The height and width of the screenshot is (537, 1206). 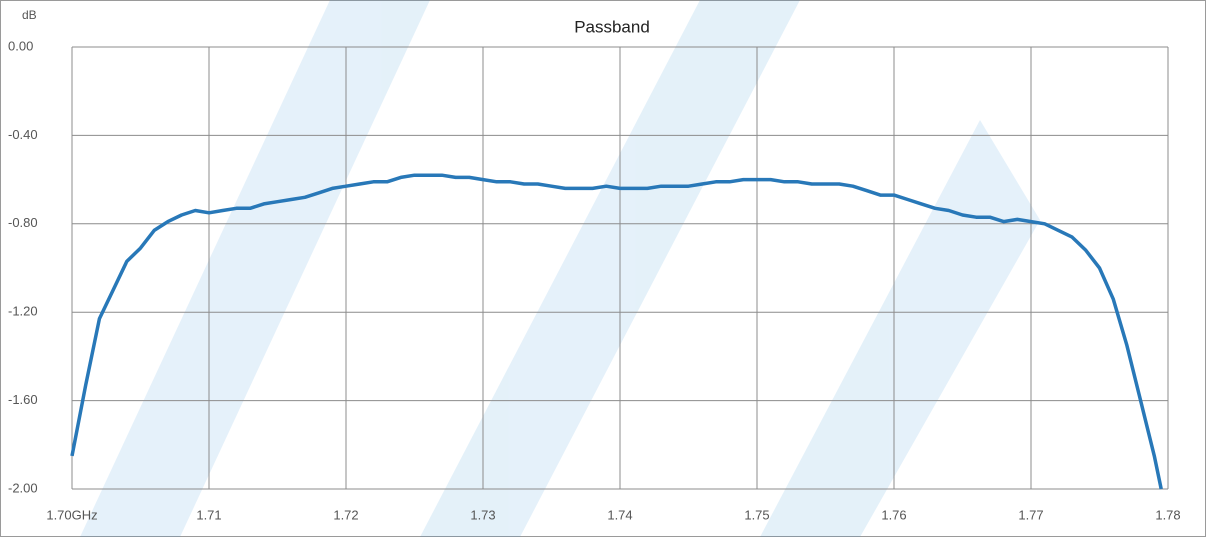 I want to click on y-tick-label: -1.60, so click(x=23, y=399).